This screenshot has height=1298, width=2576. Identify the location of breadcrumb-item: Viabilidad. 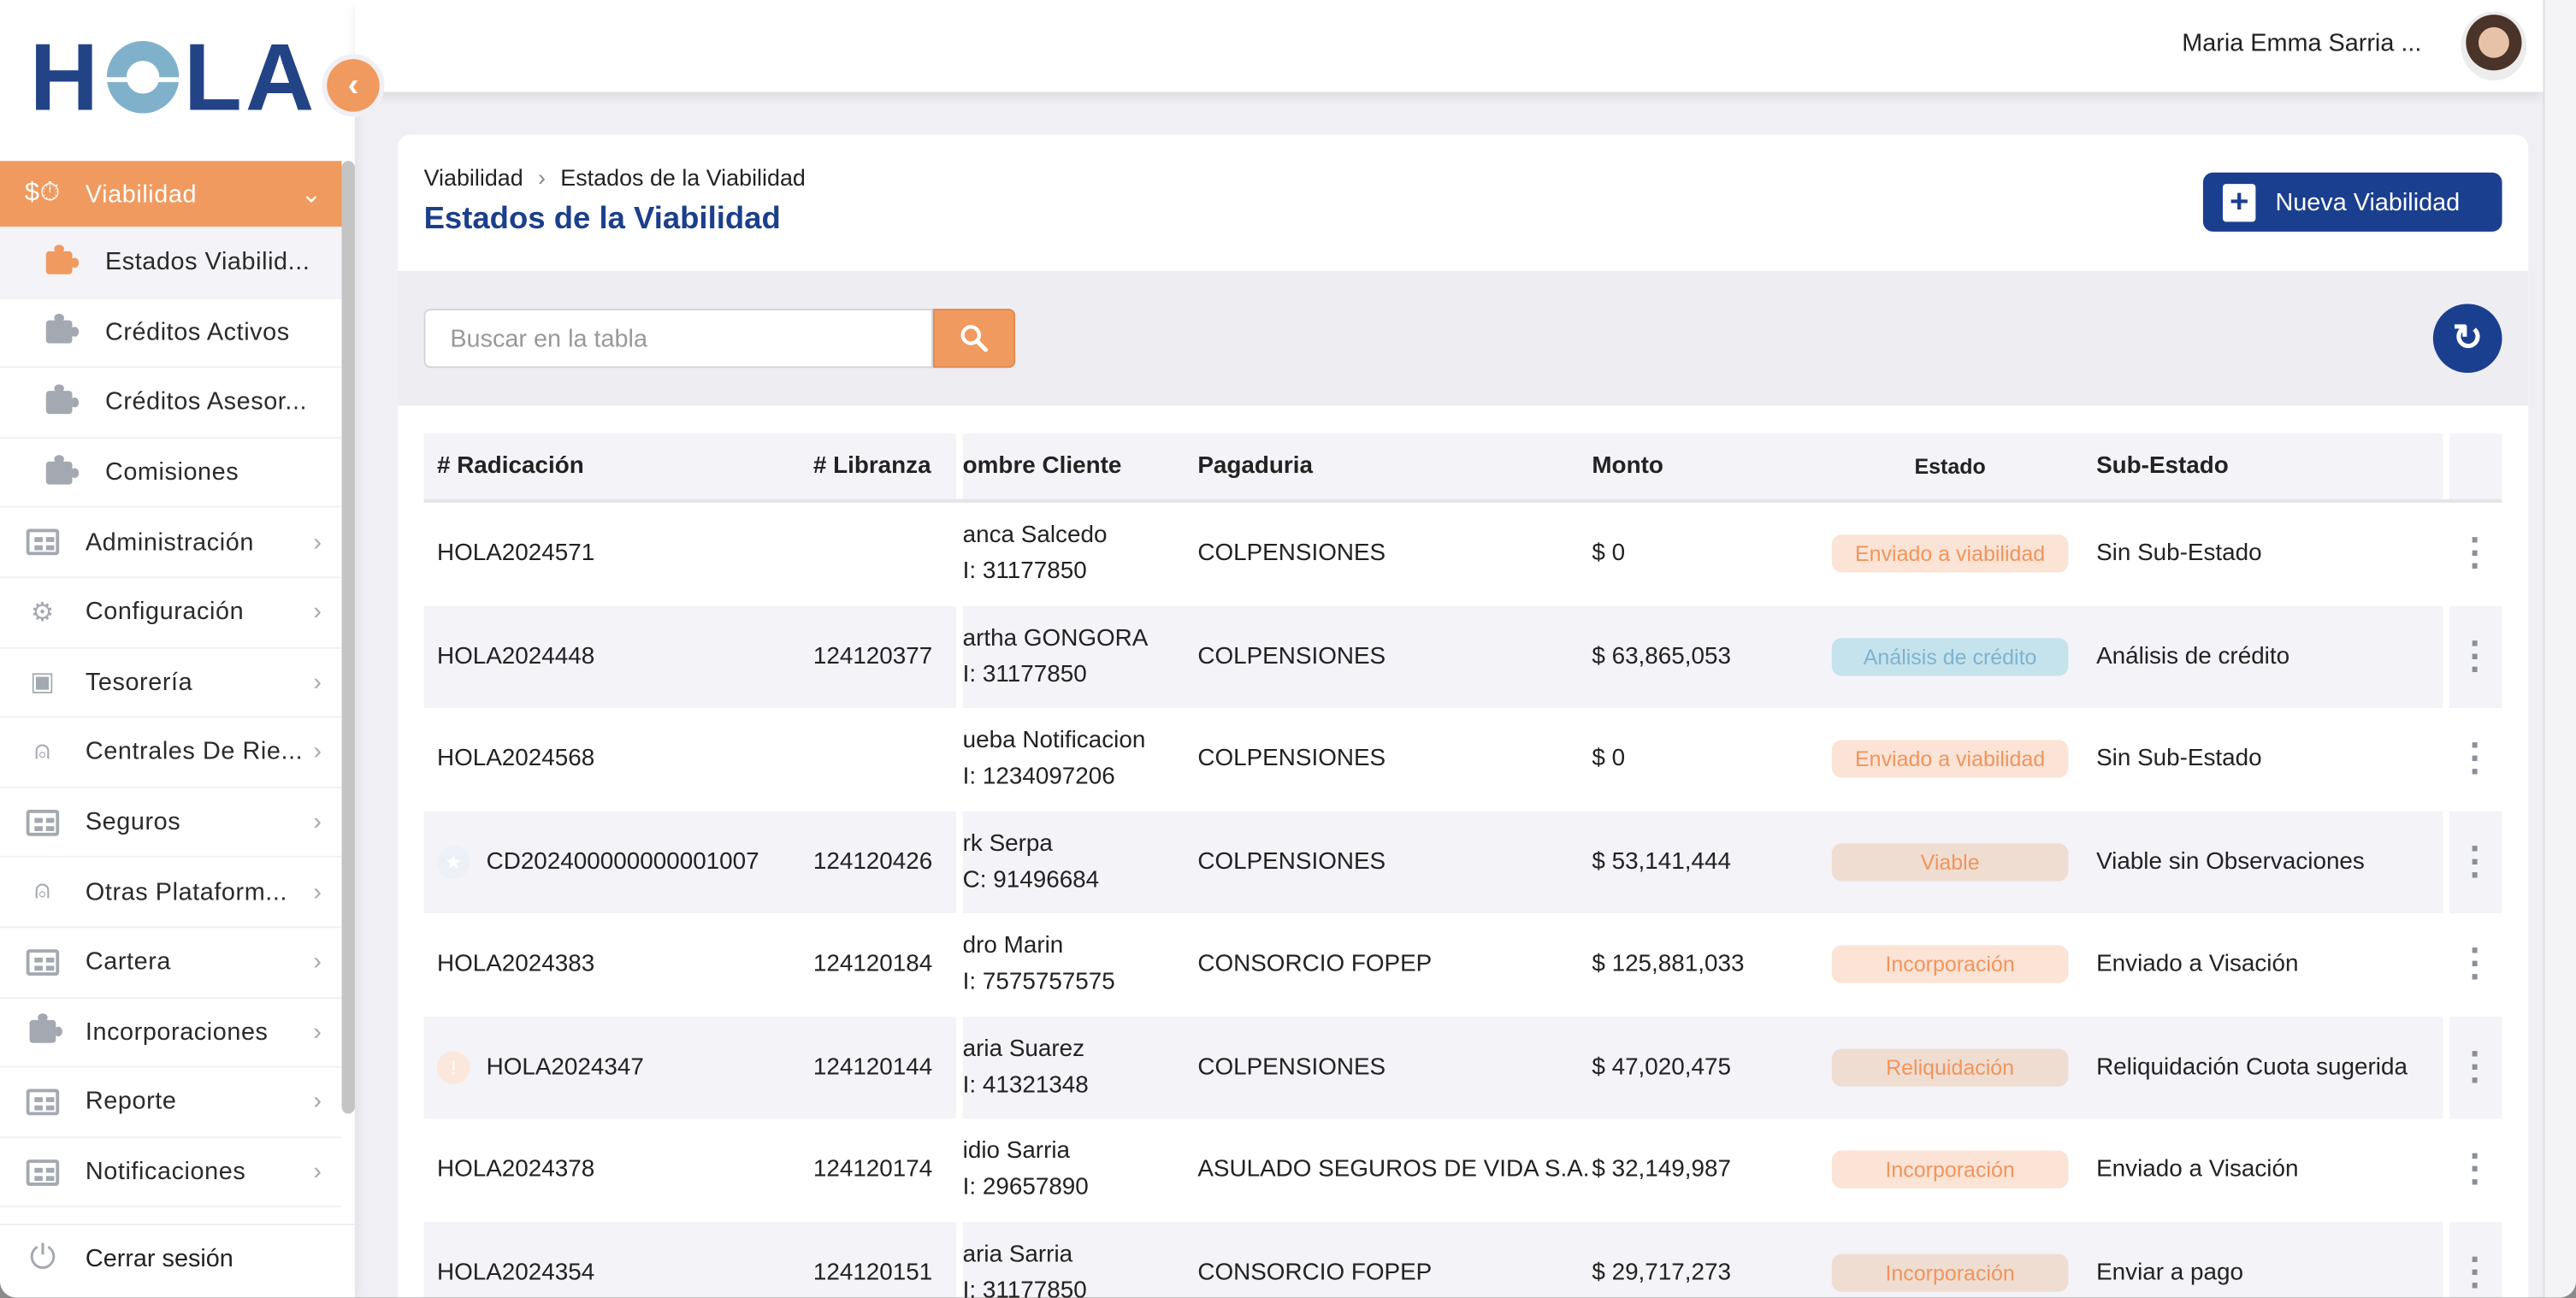
(473, 177).